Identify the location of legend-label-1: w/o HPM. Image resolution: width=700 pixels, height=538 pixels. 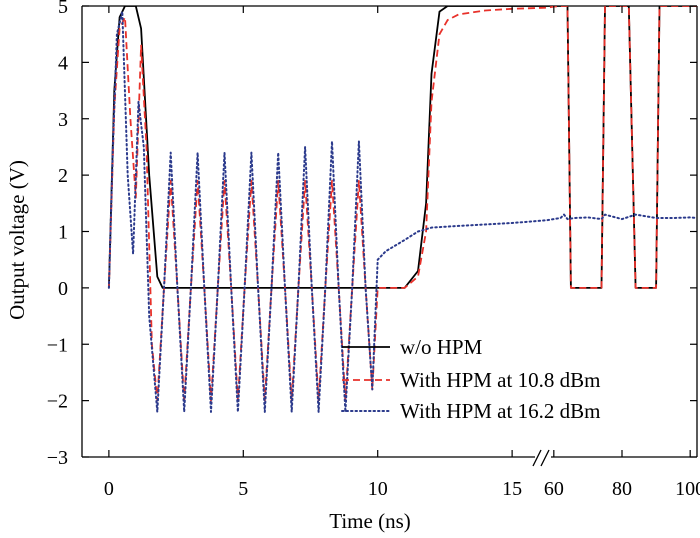
(441, 347).